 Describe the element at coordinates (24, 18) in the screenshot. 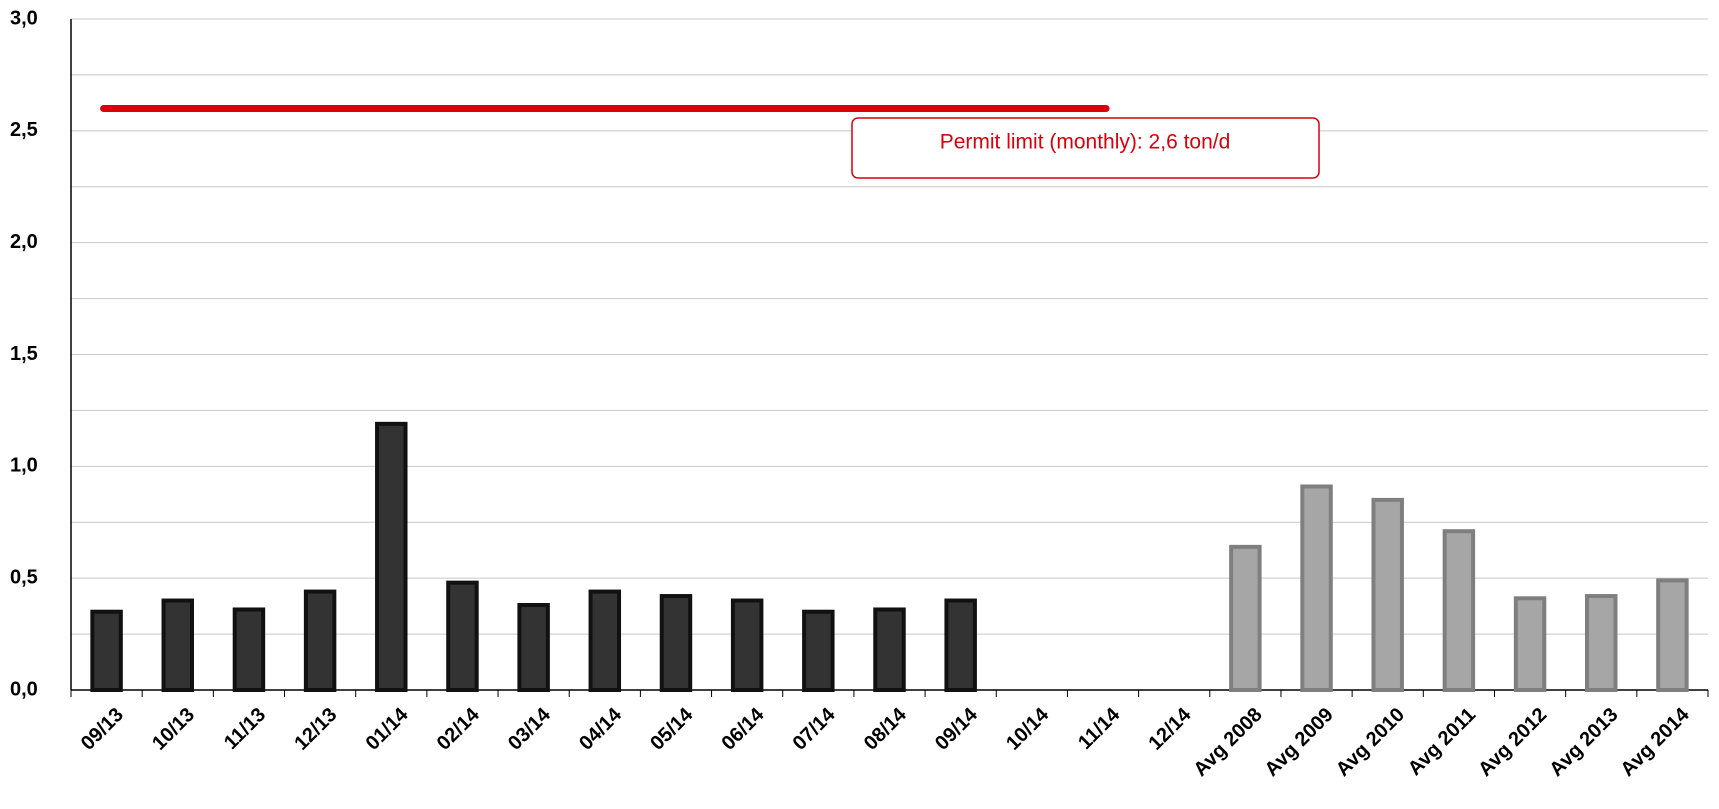

I see `y-tick-label: 3,0` at that location.